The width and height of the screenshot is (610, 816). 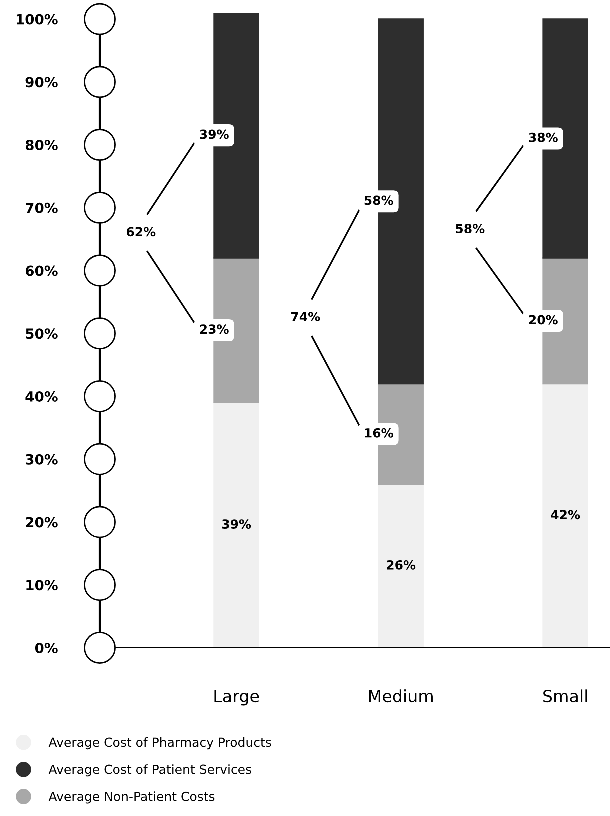 What do you see at coordinates (42, 334) in the screenshot?
I see `y-tick-label: 50%` at bounding box center [42, 334].